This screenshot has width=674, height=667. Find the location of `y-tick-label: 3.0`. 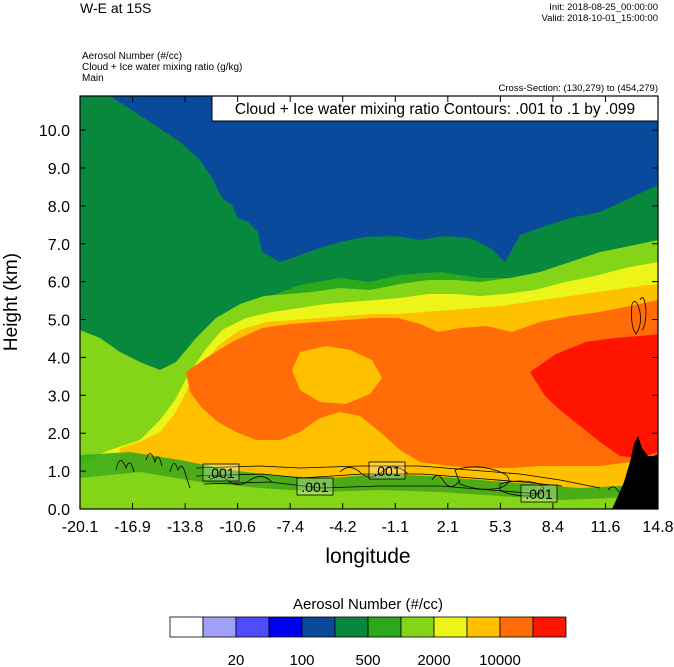

y-tick-label: 3.0 is located at coordinates (59, 396).